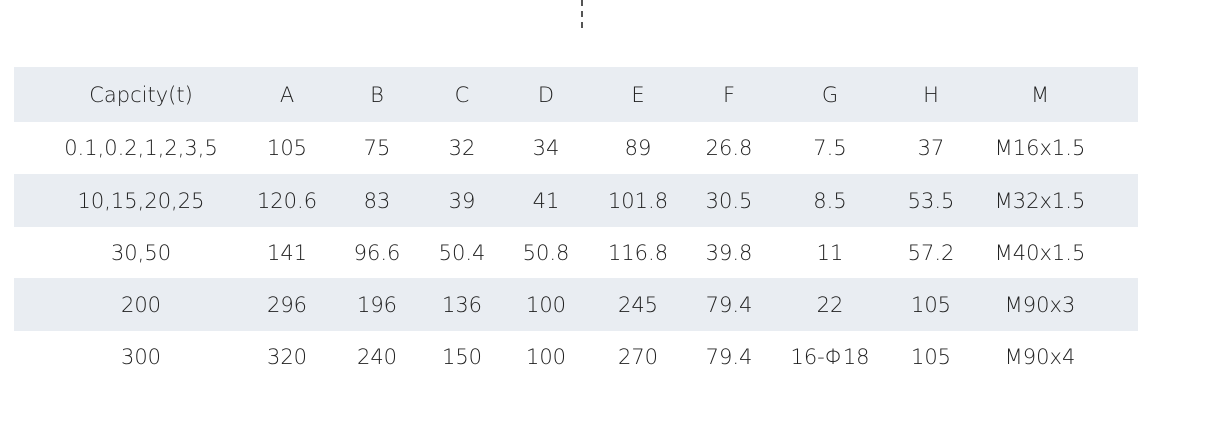  Describe the element at coordinates (141, 200) in the screenshot. I see `table-cell: 10,15,20,25` at that location.